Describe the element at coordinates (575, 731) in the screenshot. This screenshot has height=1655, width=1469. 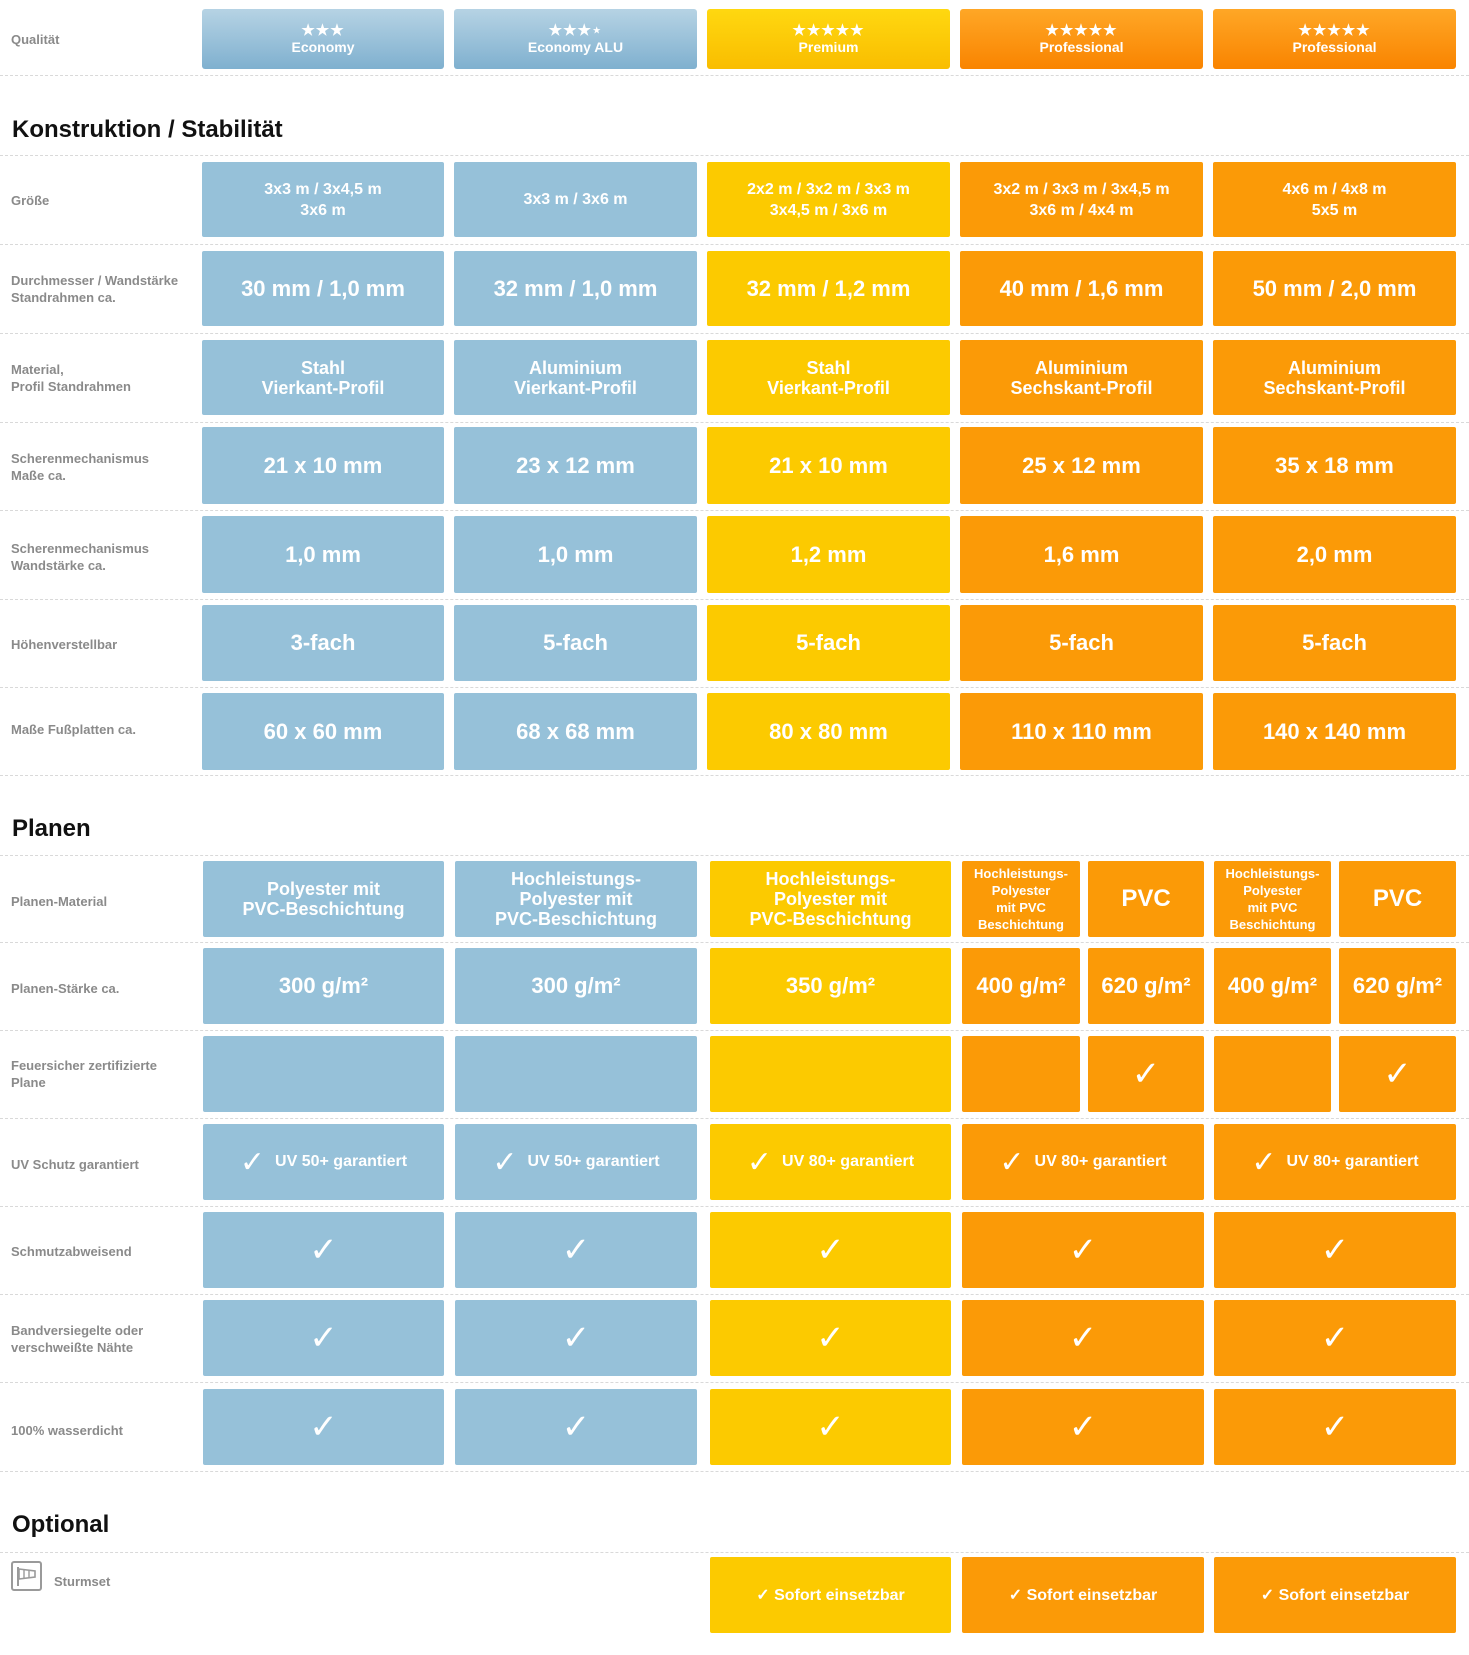
I see `footplate-value: 68 x 68 mm` at that location.